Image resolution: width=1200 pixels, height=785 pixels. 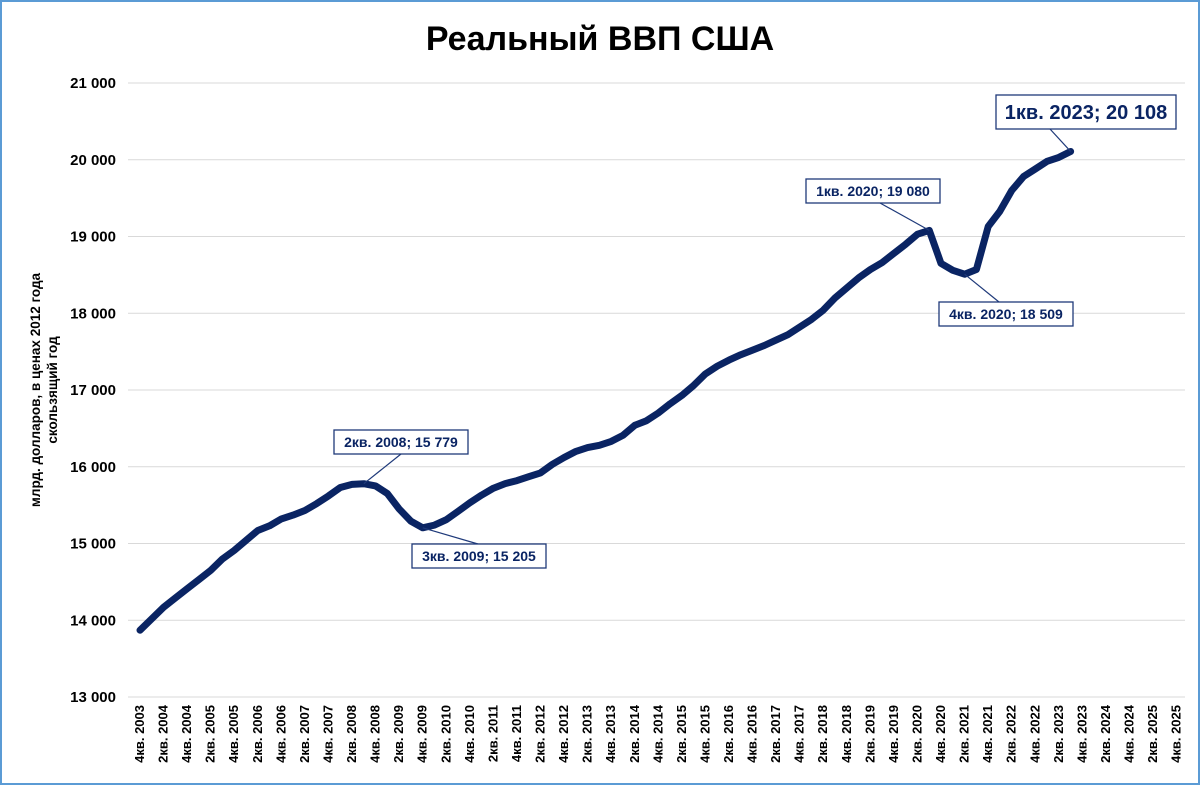 What do you see at coordinates (704, 734) in the screenshot?
I see `x-tick-label: 4кв. 2015` at bounding box center [704, 734].